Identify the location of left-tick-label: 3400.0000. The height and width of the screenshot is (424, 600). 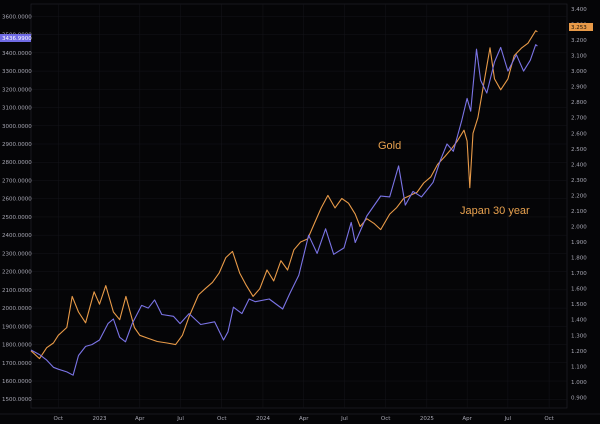
(17, 54).